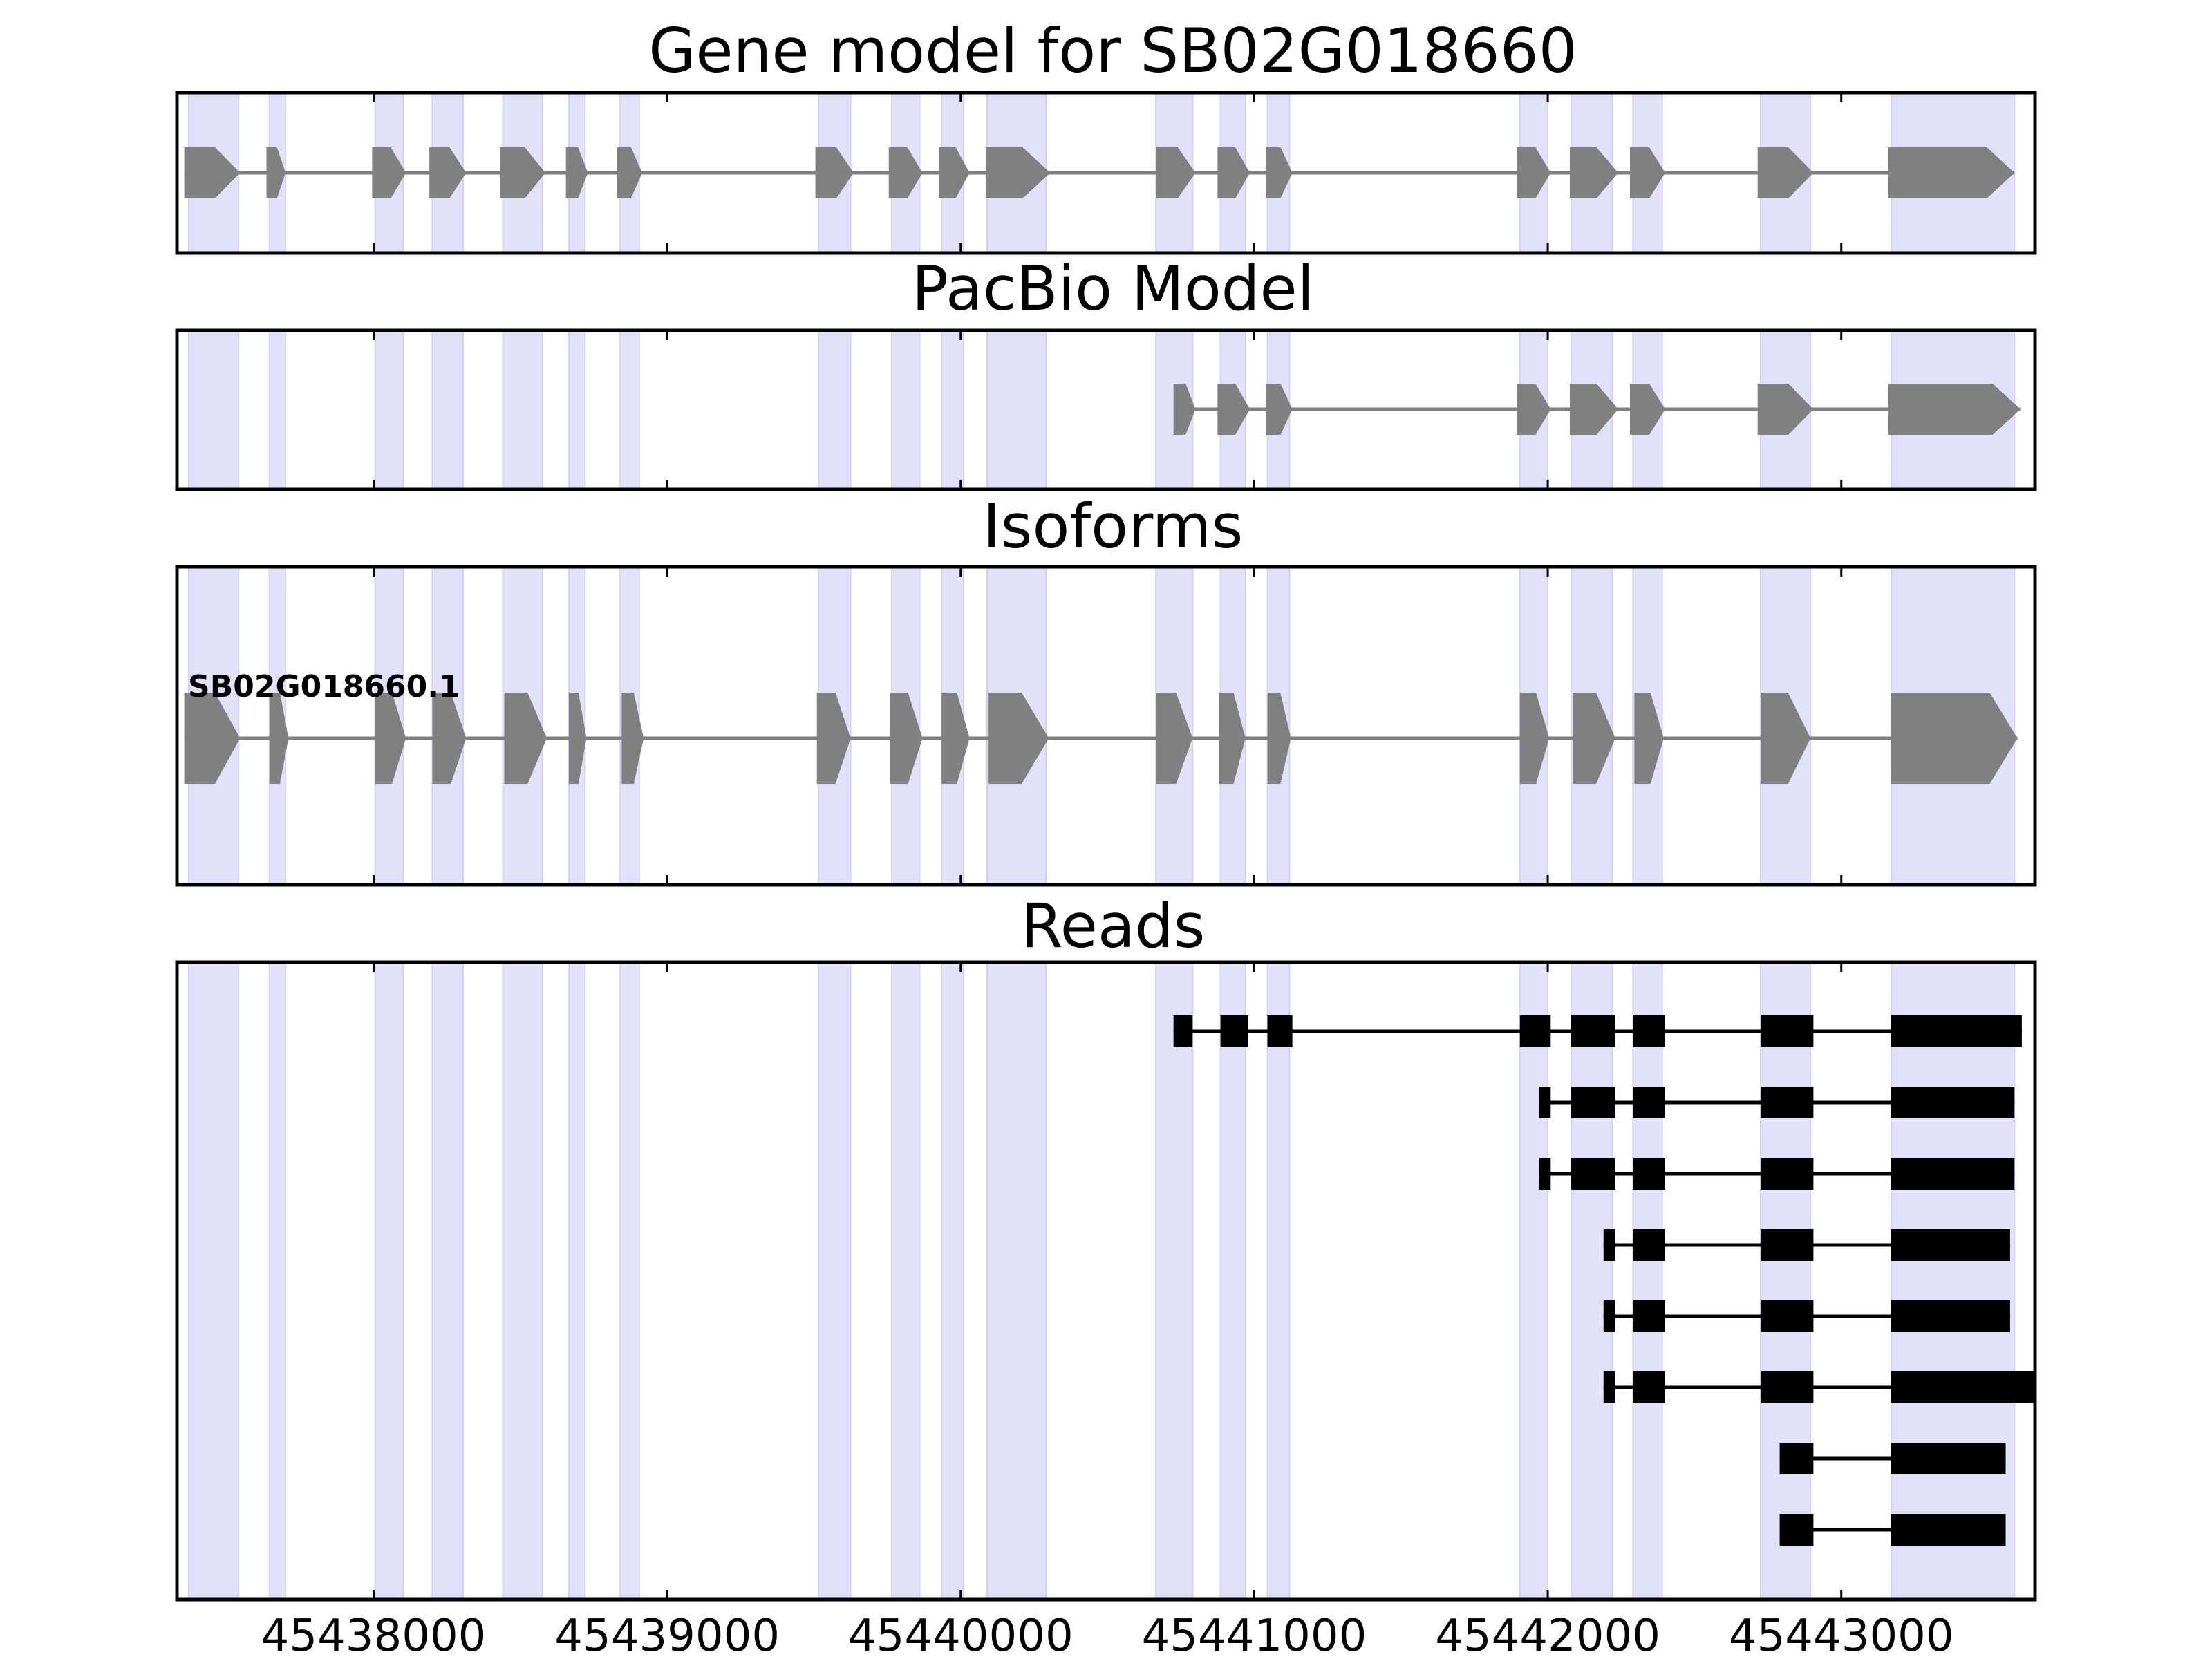 The width and height of the screenshot is (2212, 1659). I want to click on pacbio-panel, so click(1106, 409).